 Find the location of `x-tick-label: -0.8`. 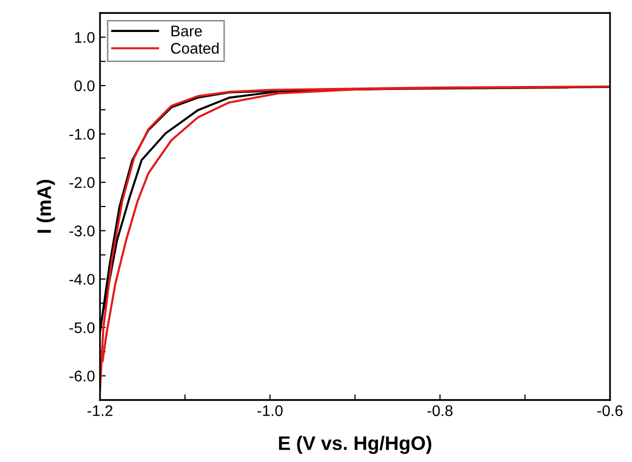

x-tick-label: -0.8 is located at coordinates (440, 410).